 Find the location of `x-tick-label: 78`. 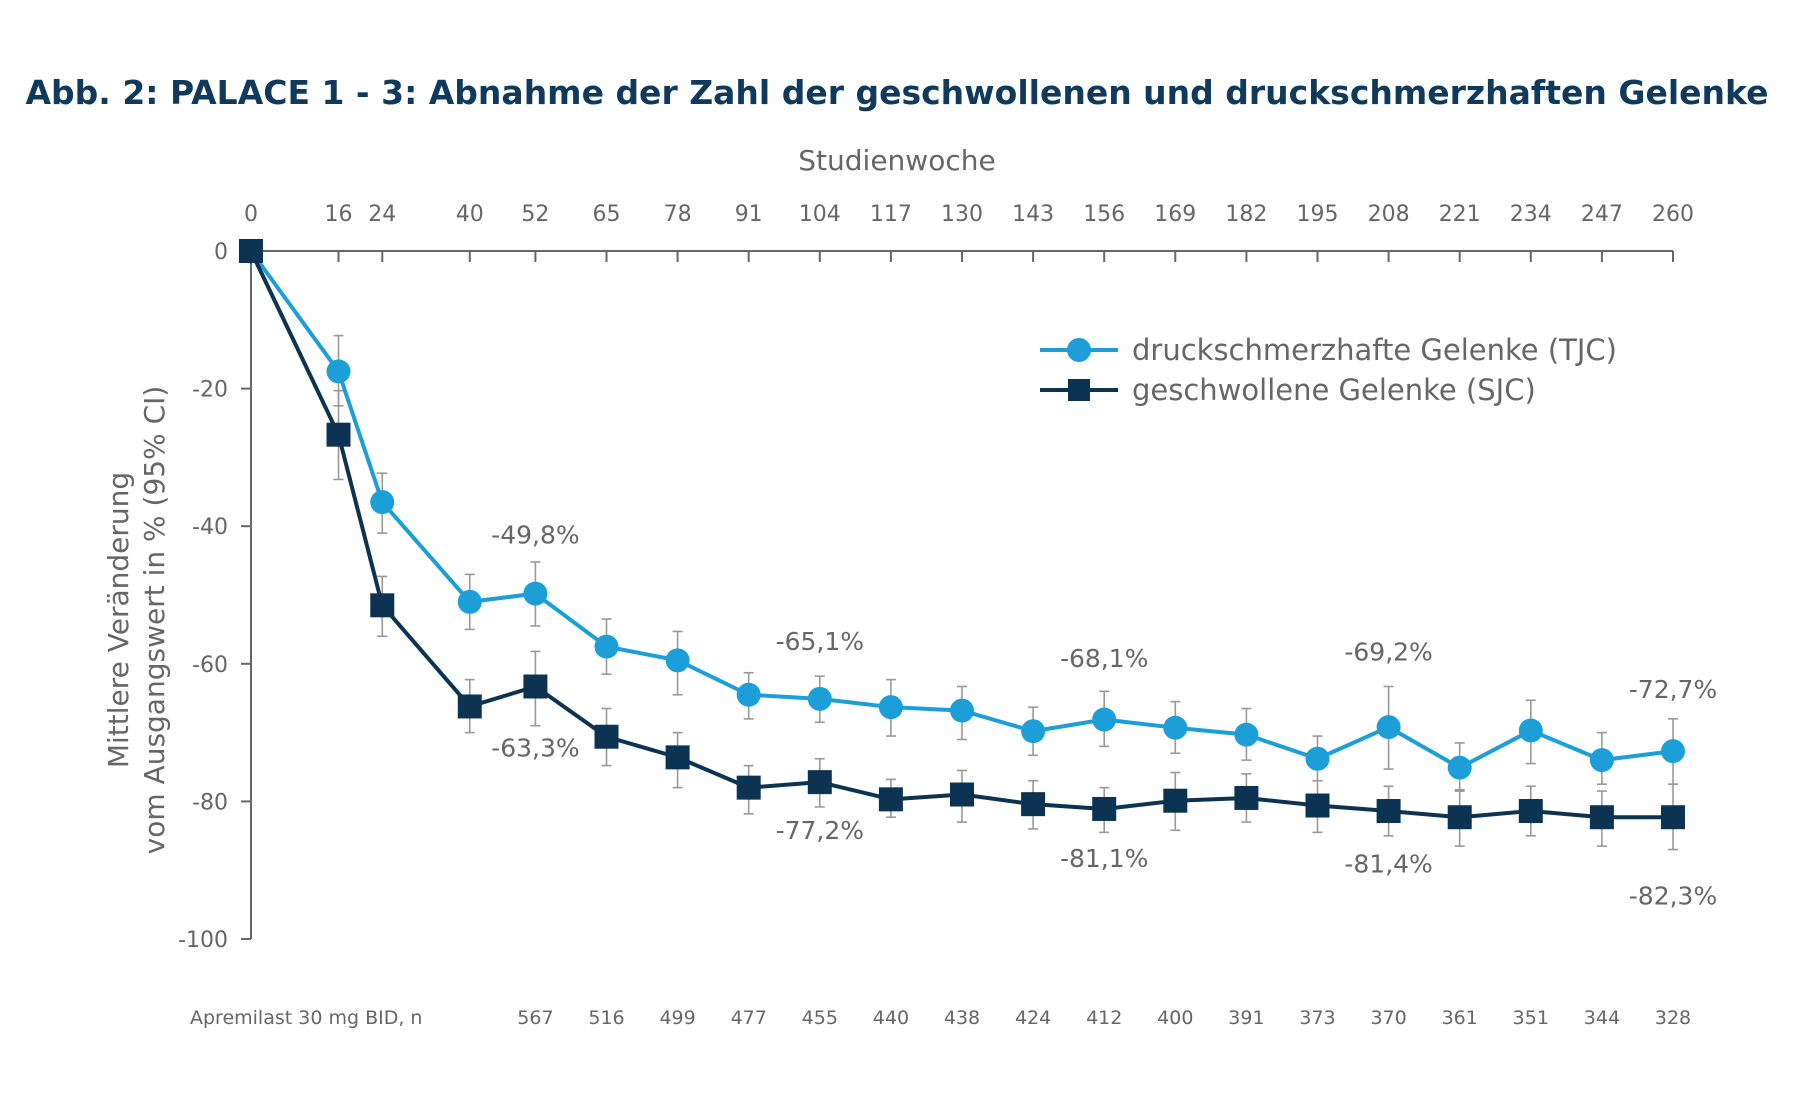

x-tick-label: 78 is located at coordinates (678, 214).